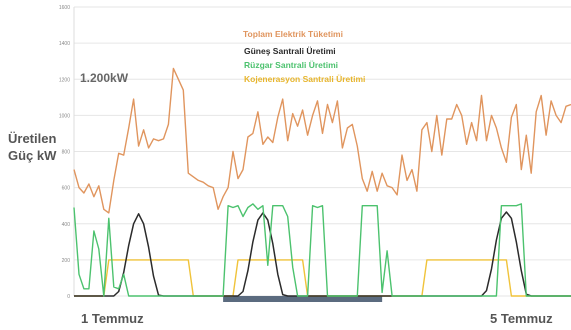 The image size is (571, 330). I want to click on y-tick-label: 200, so click(66, 261).